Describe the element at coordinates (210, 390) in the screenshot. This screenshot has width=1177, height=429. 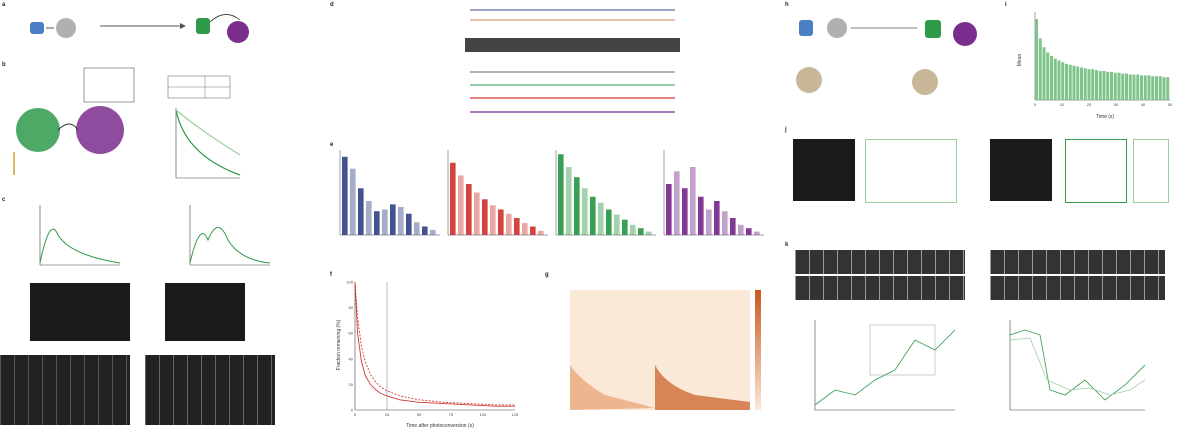
I see `image-grid-right` at that location.